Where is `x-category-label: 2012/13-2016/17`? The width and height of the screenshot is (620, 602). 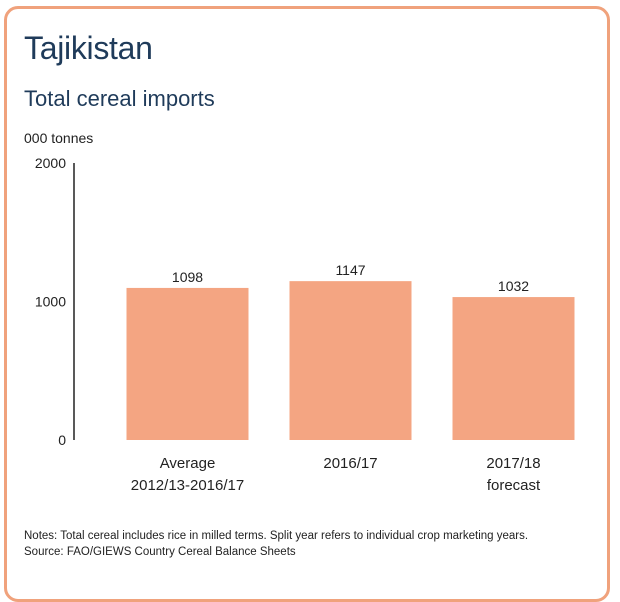 x-category-label: 2012/13-2016/17 is located at coordinates (187, 485).